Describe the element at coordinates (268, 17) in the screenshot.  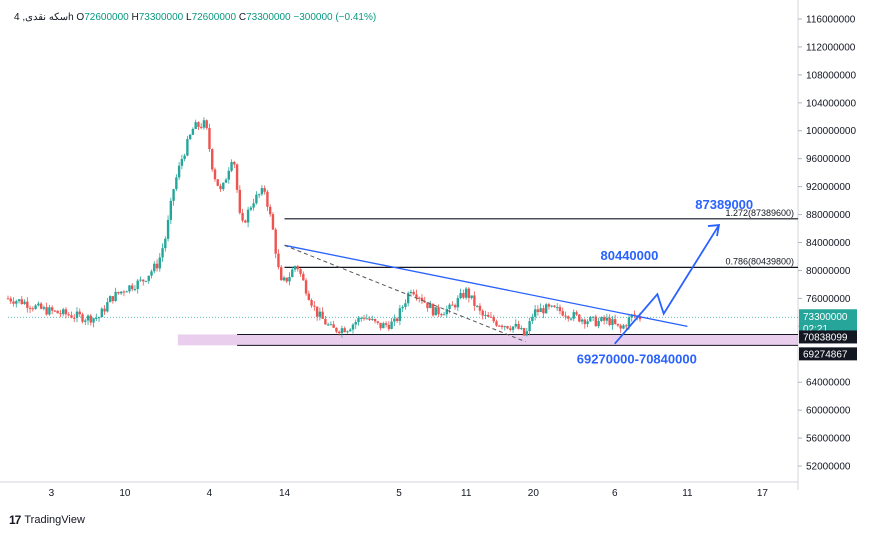
I see `close-value: 73300000` at that location.